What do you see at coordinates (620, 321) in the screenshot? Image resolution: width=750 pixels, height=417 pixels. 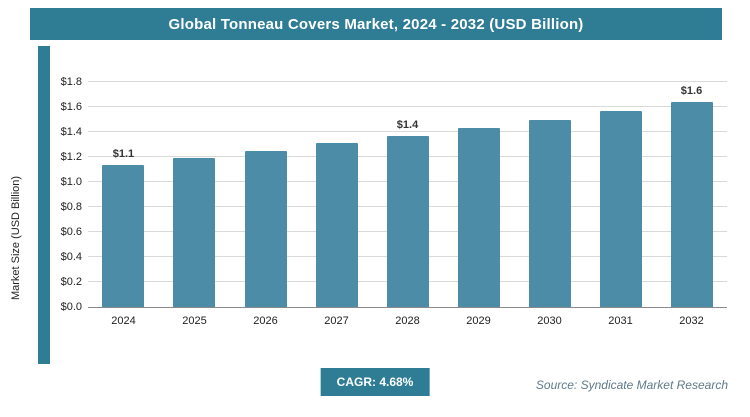 I see `x-axis-tick-label: 2031` at bounding box center [620, 321].